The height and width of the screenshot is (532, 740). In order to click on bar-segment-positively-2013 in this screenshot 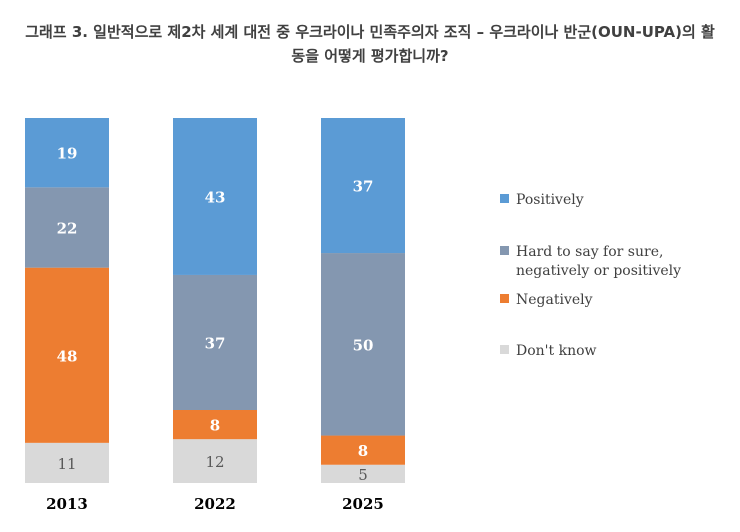, I will do `click(67, 153)`.